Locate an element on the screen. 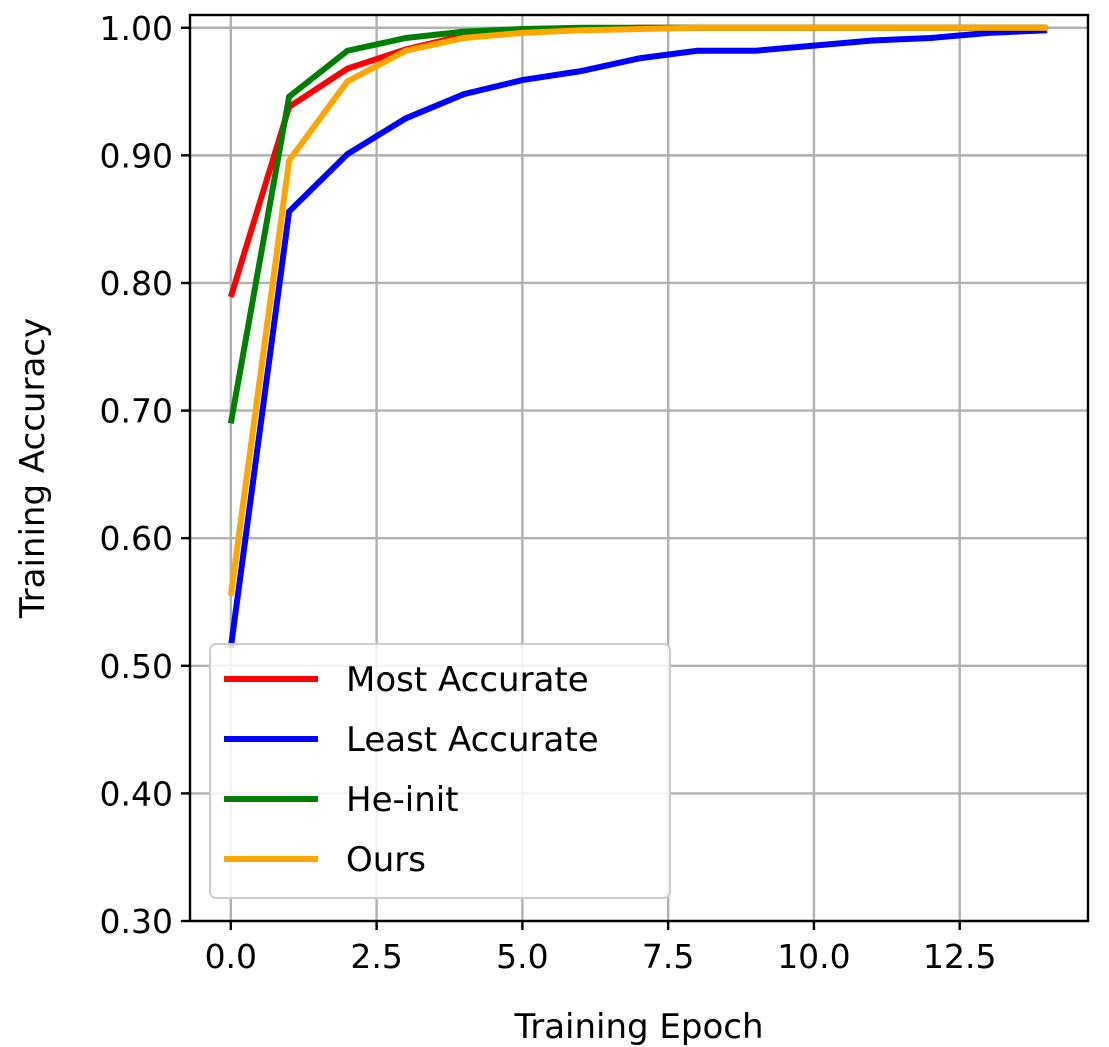 The width and height of the screenshot is (1109, 1047). x-tick-label: 0.0 is located at coordinates (231, 956).